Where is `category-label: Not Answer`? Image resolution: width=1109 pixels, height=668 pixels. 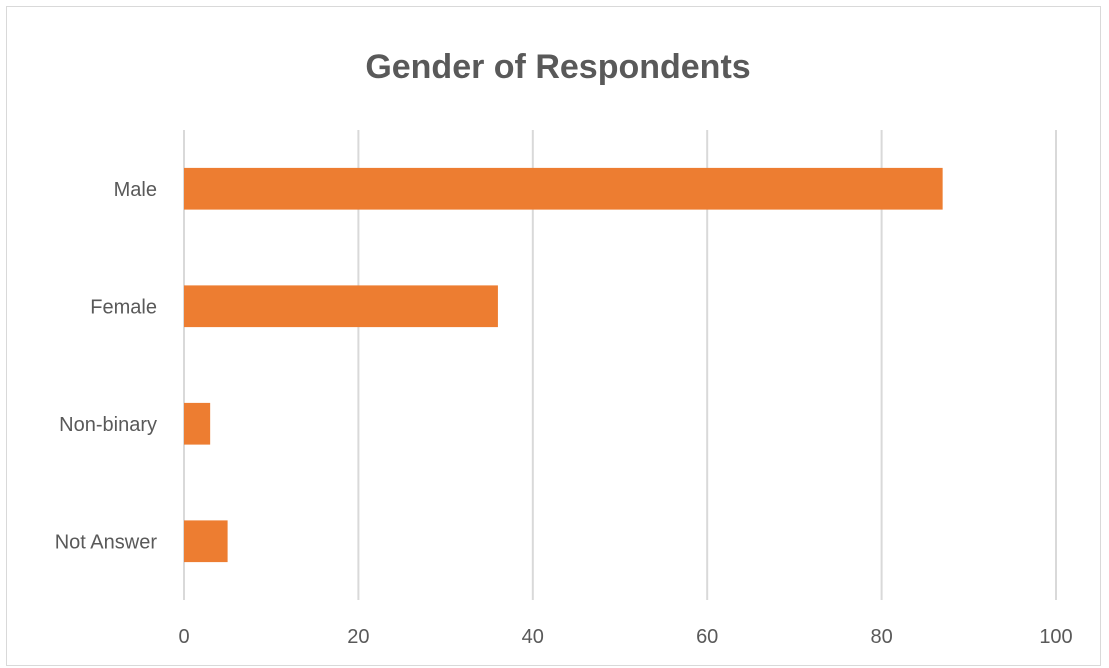 category-label: Not Answer is located at coordinates (106, 542).